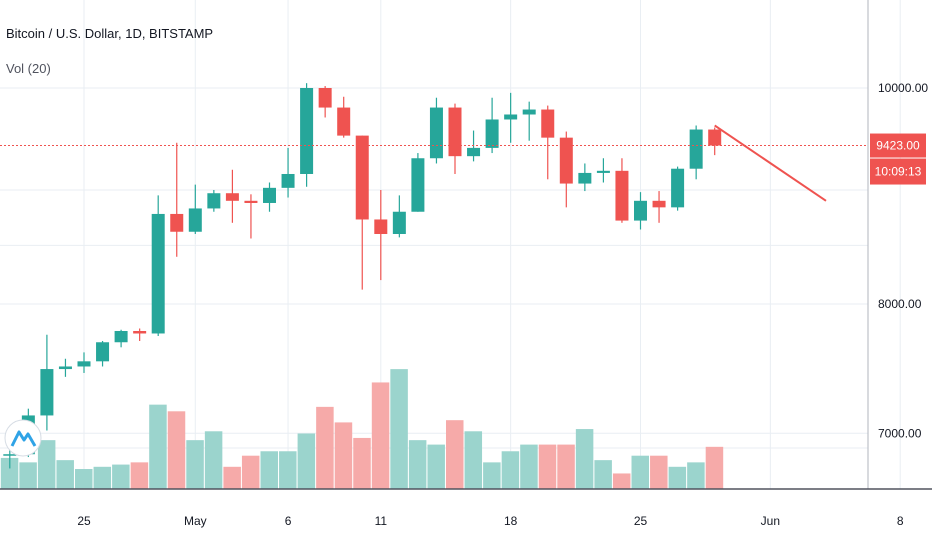 The height and width of the screenshot is (550, 932). Describe the element at coordinates (770, 163) in the screenshot. I see `trend-line` at that location.